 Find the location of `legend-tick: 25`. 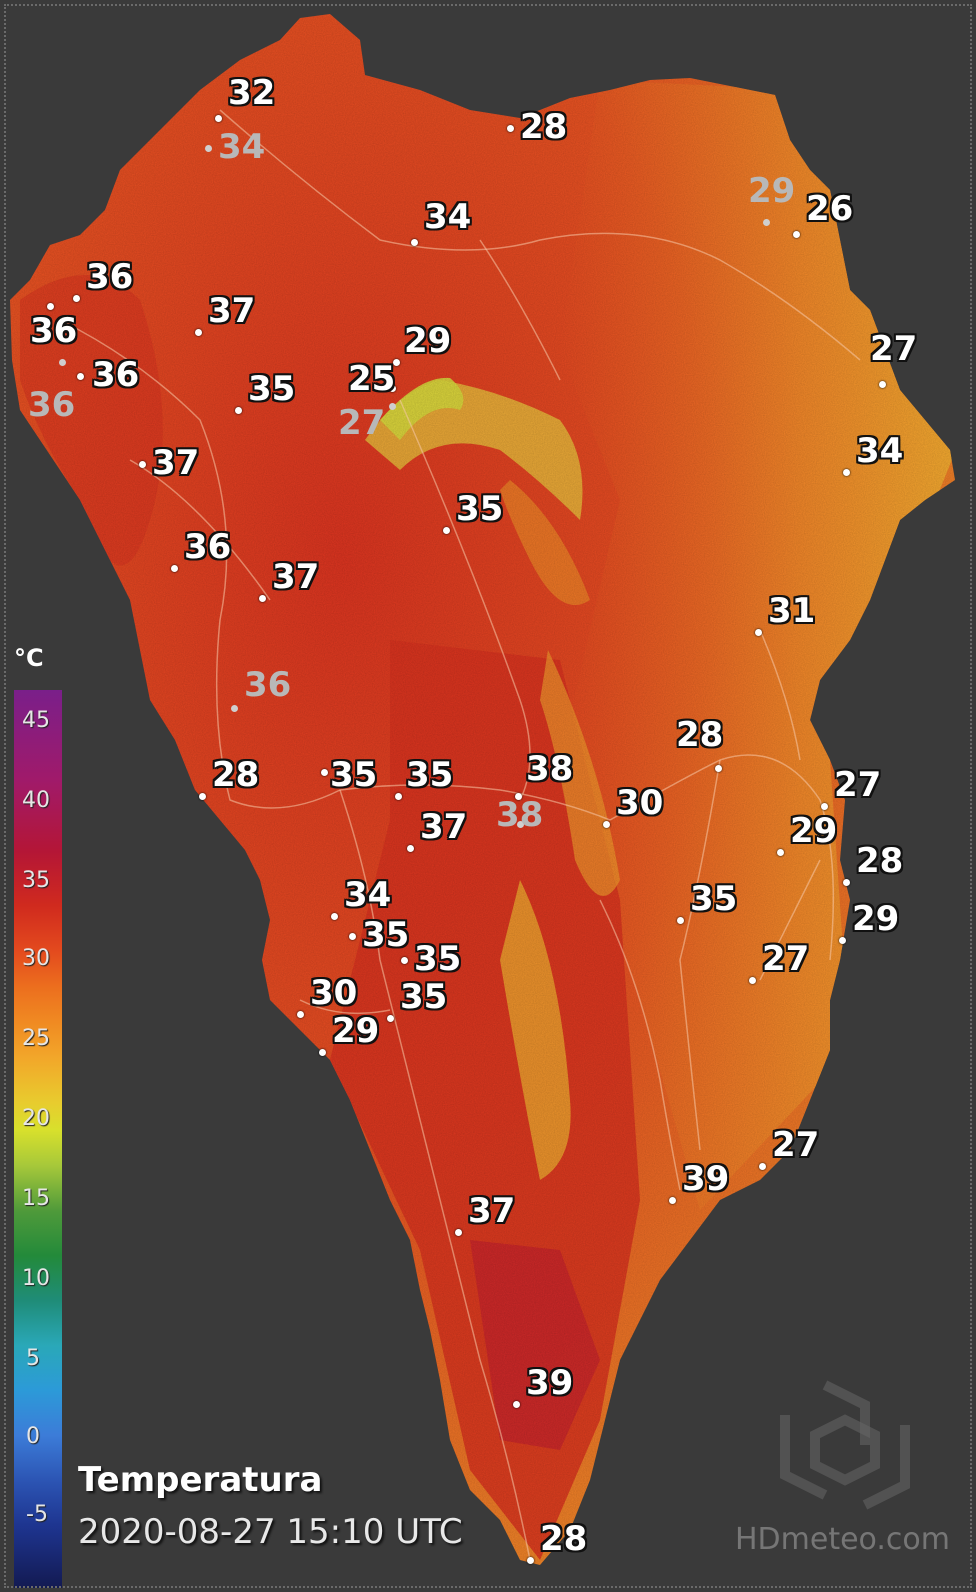

legend-tick: 25 is located at coordinates (36, 1038).